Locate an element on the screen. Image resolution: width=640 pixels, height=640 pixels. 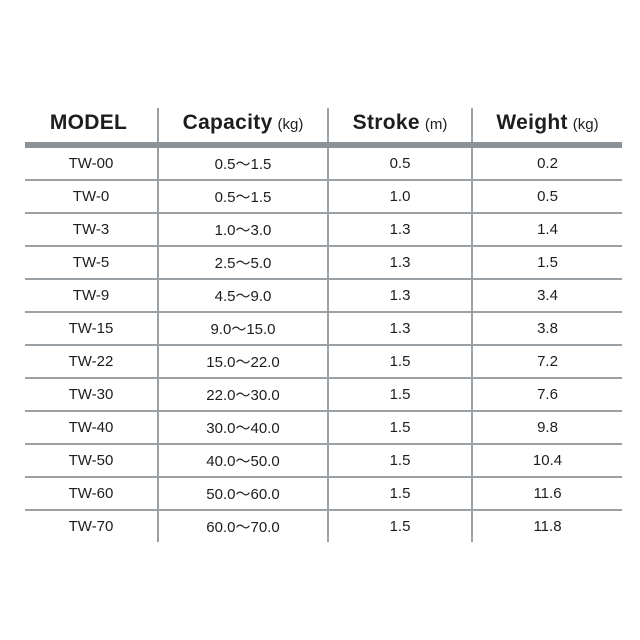
table-row: TW-60 50.0〜60.0 1.5 11.6 is located at coordinates (323, 494).